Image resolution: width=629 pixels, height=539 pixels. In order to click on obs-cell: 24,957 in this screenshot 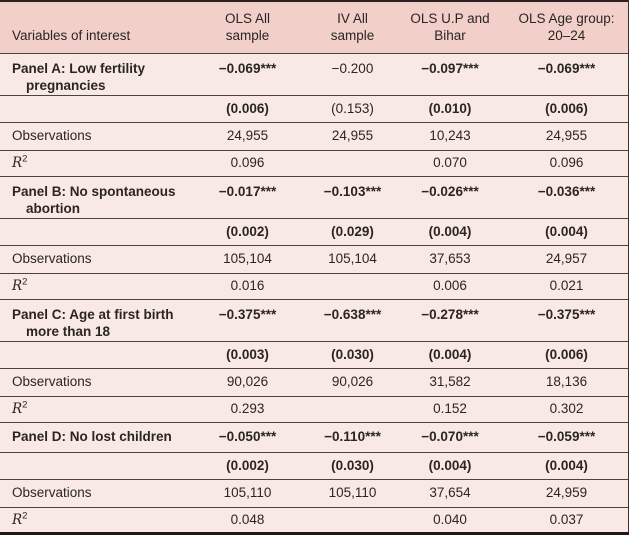, I will do `click(567, 259)`.